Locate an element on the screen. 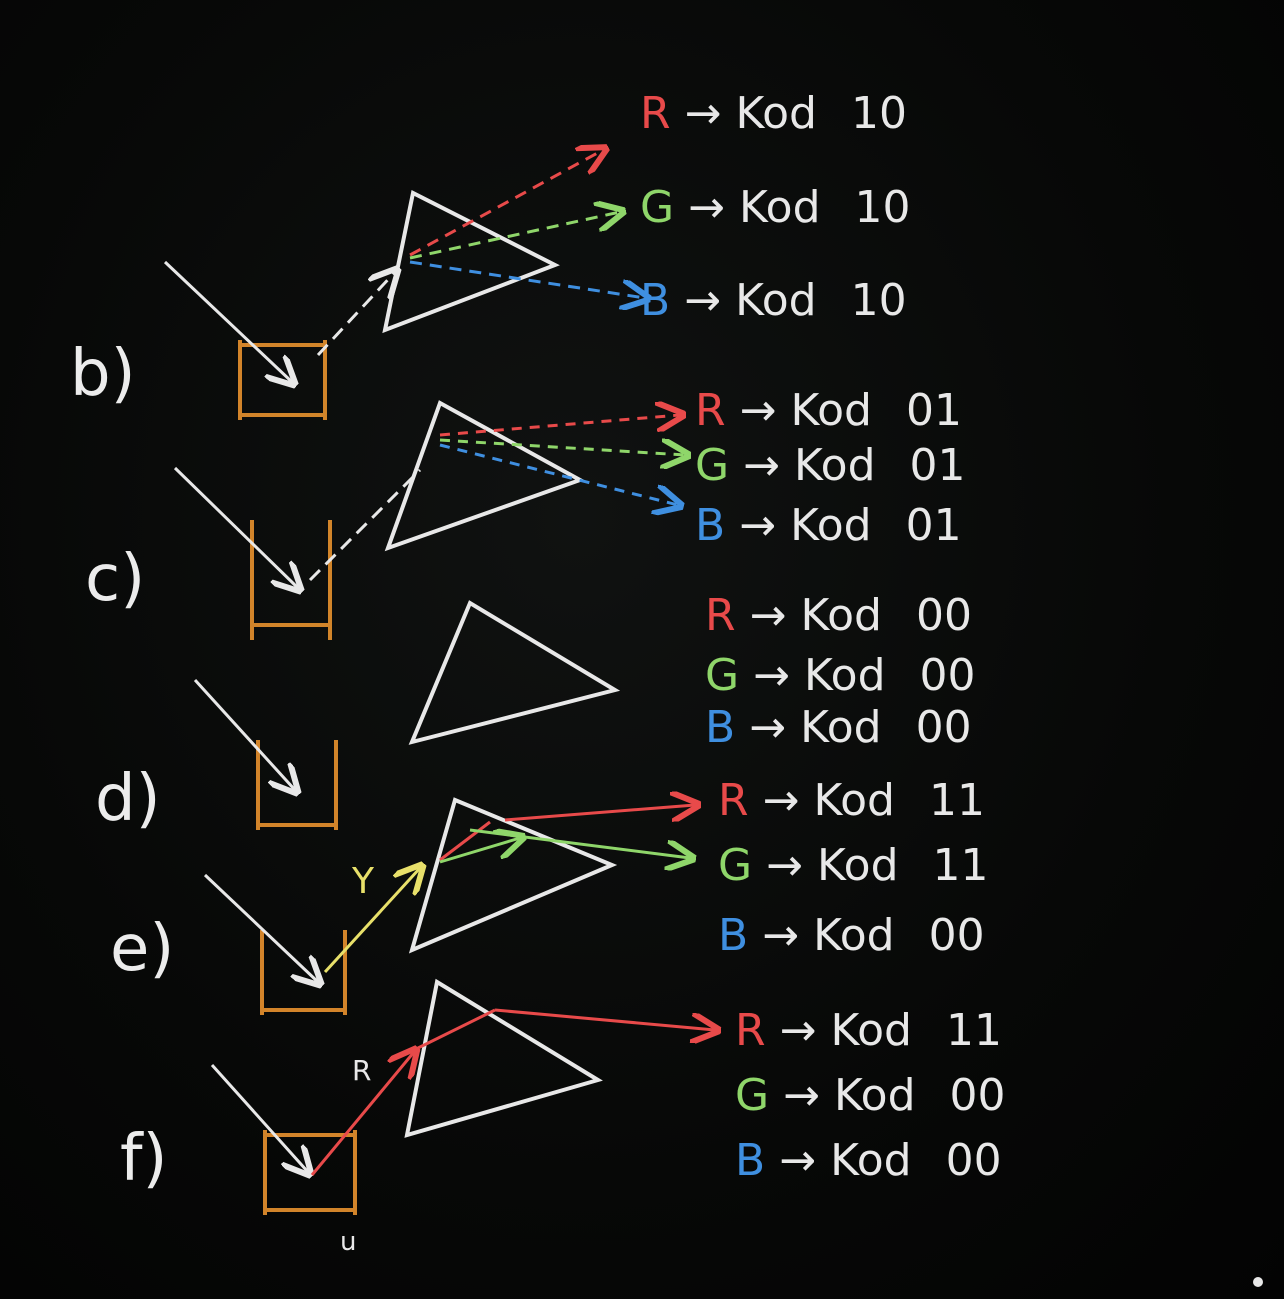 This screenshot has height=1299, width=1284. label-b: b) is located at coordinates (103, 374).